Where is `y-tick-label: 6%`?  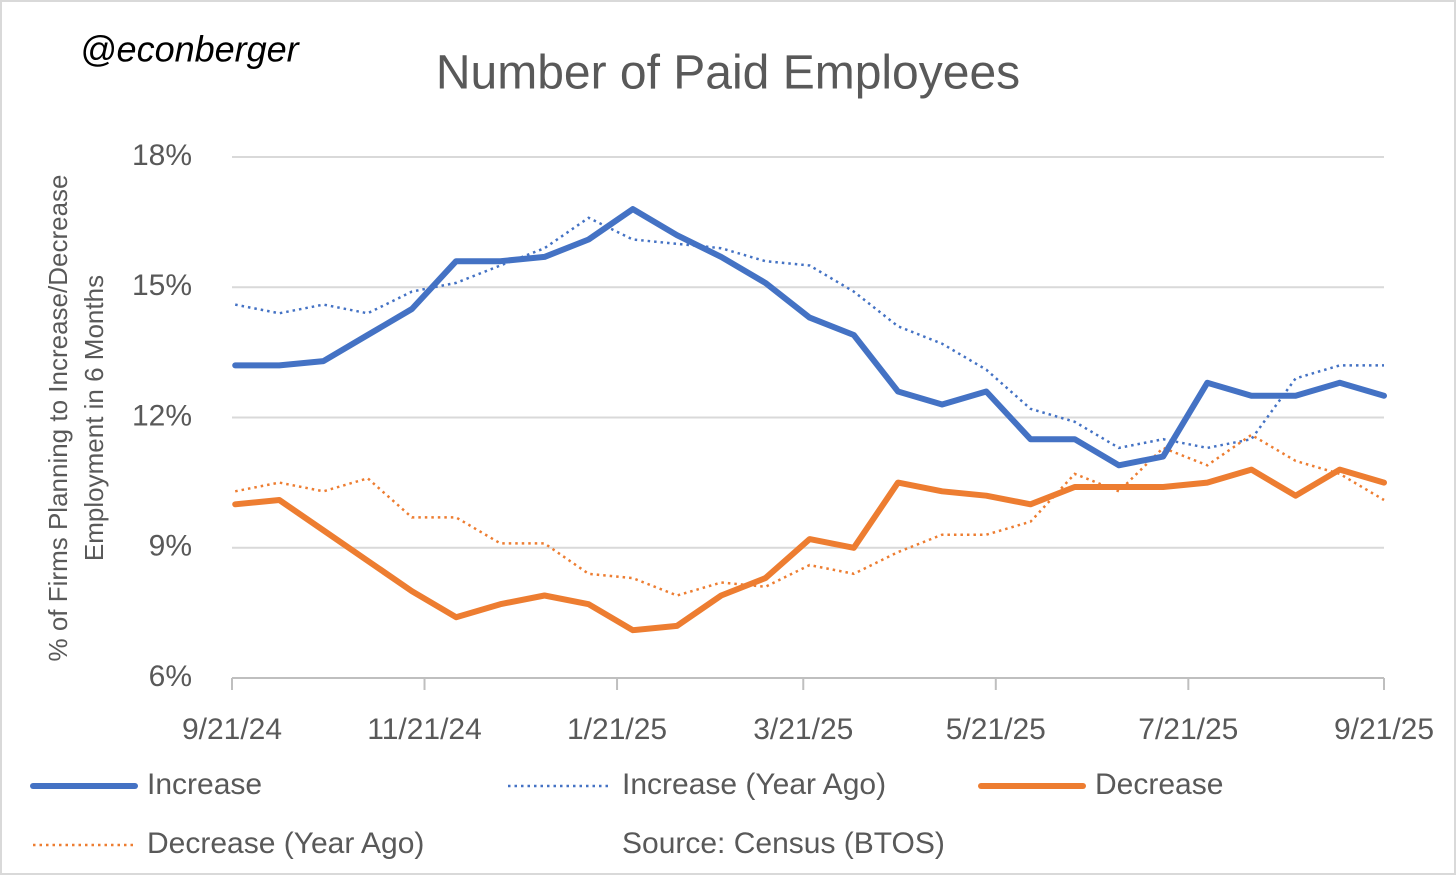
y-tick-label: 6% is located at coordinates (170, 676).